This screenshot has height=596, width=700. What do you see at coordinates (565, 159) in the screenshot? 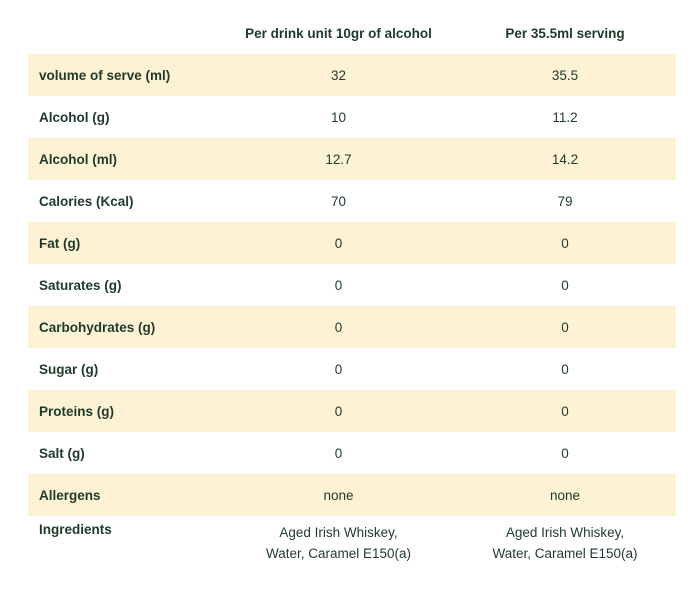
I see `per-serving-value: 14.2` at bounding box center [565, 159].